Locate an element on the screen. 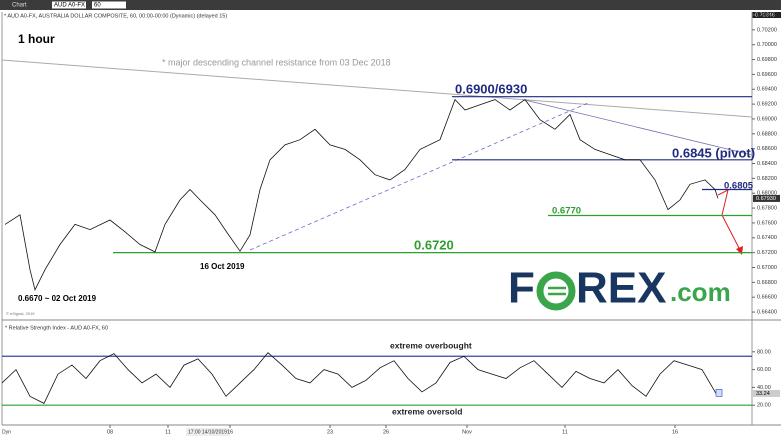  y-tick-label: 0.66400 is located at coordinates (767, 313).